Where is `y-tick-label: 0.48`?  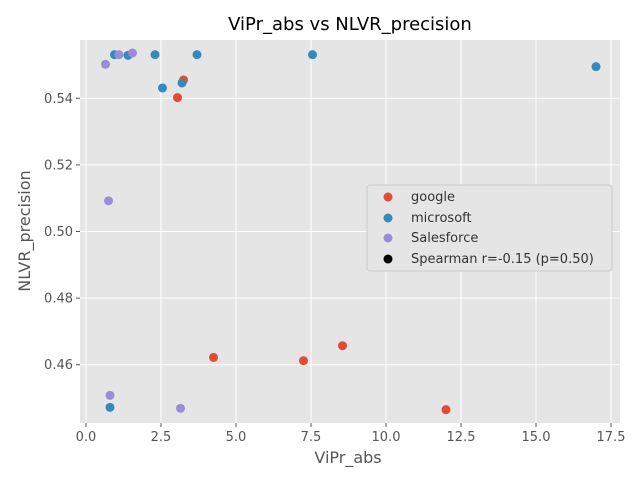 y-tick-label: 0.48 is located at coordinates (58, 299).